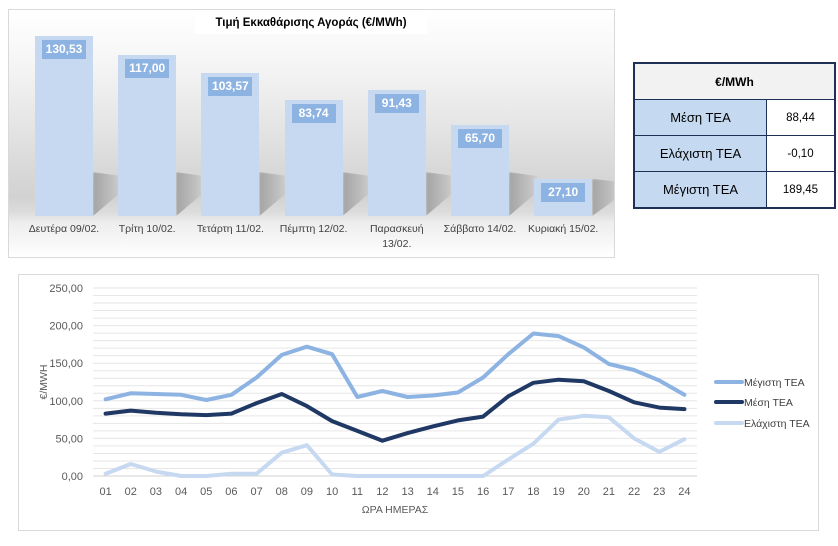  What do you see at coordinates (64, 49) in the screenshot?
I see `bar-value-label: 130,53` at bounding box center [64, 49].